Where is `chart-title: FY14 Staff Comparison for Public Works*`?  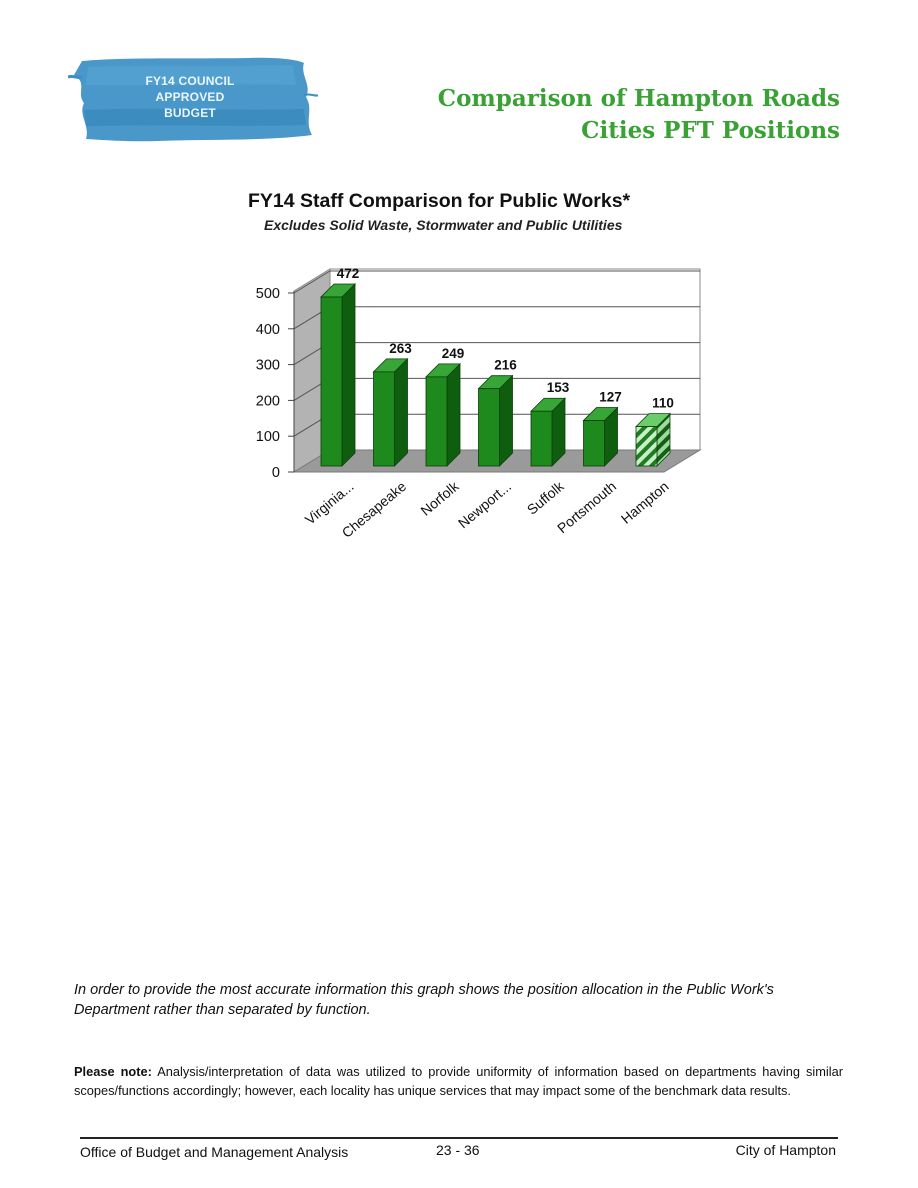
chart-title: FY14 Staff Comparison for Public Works* is located at coordinates (439, 201).